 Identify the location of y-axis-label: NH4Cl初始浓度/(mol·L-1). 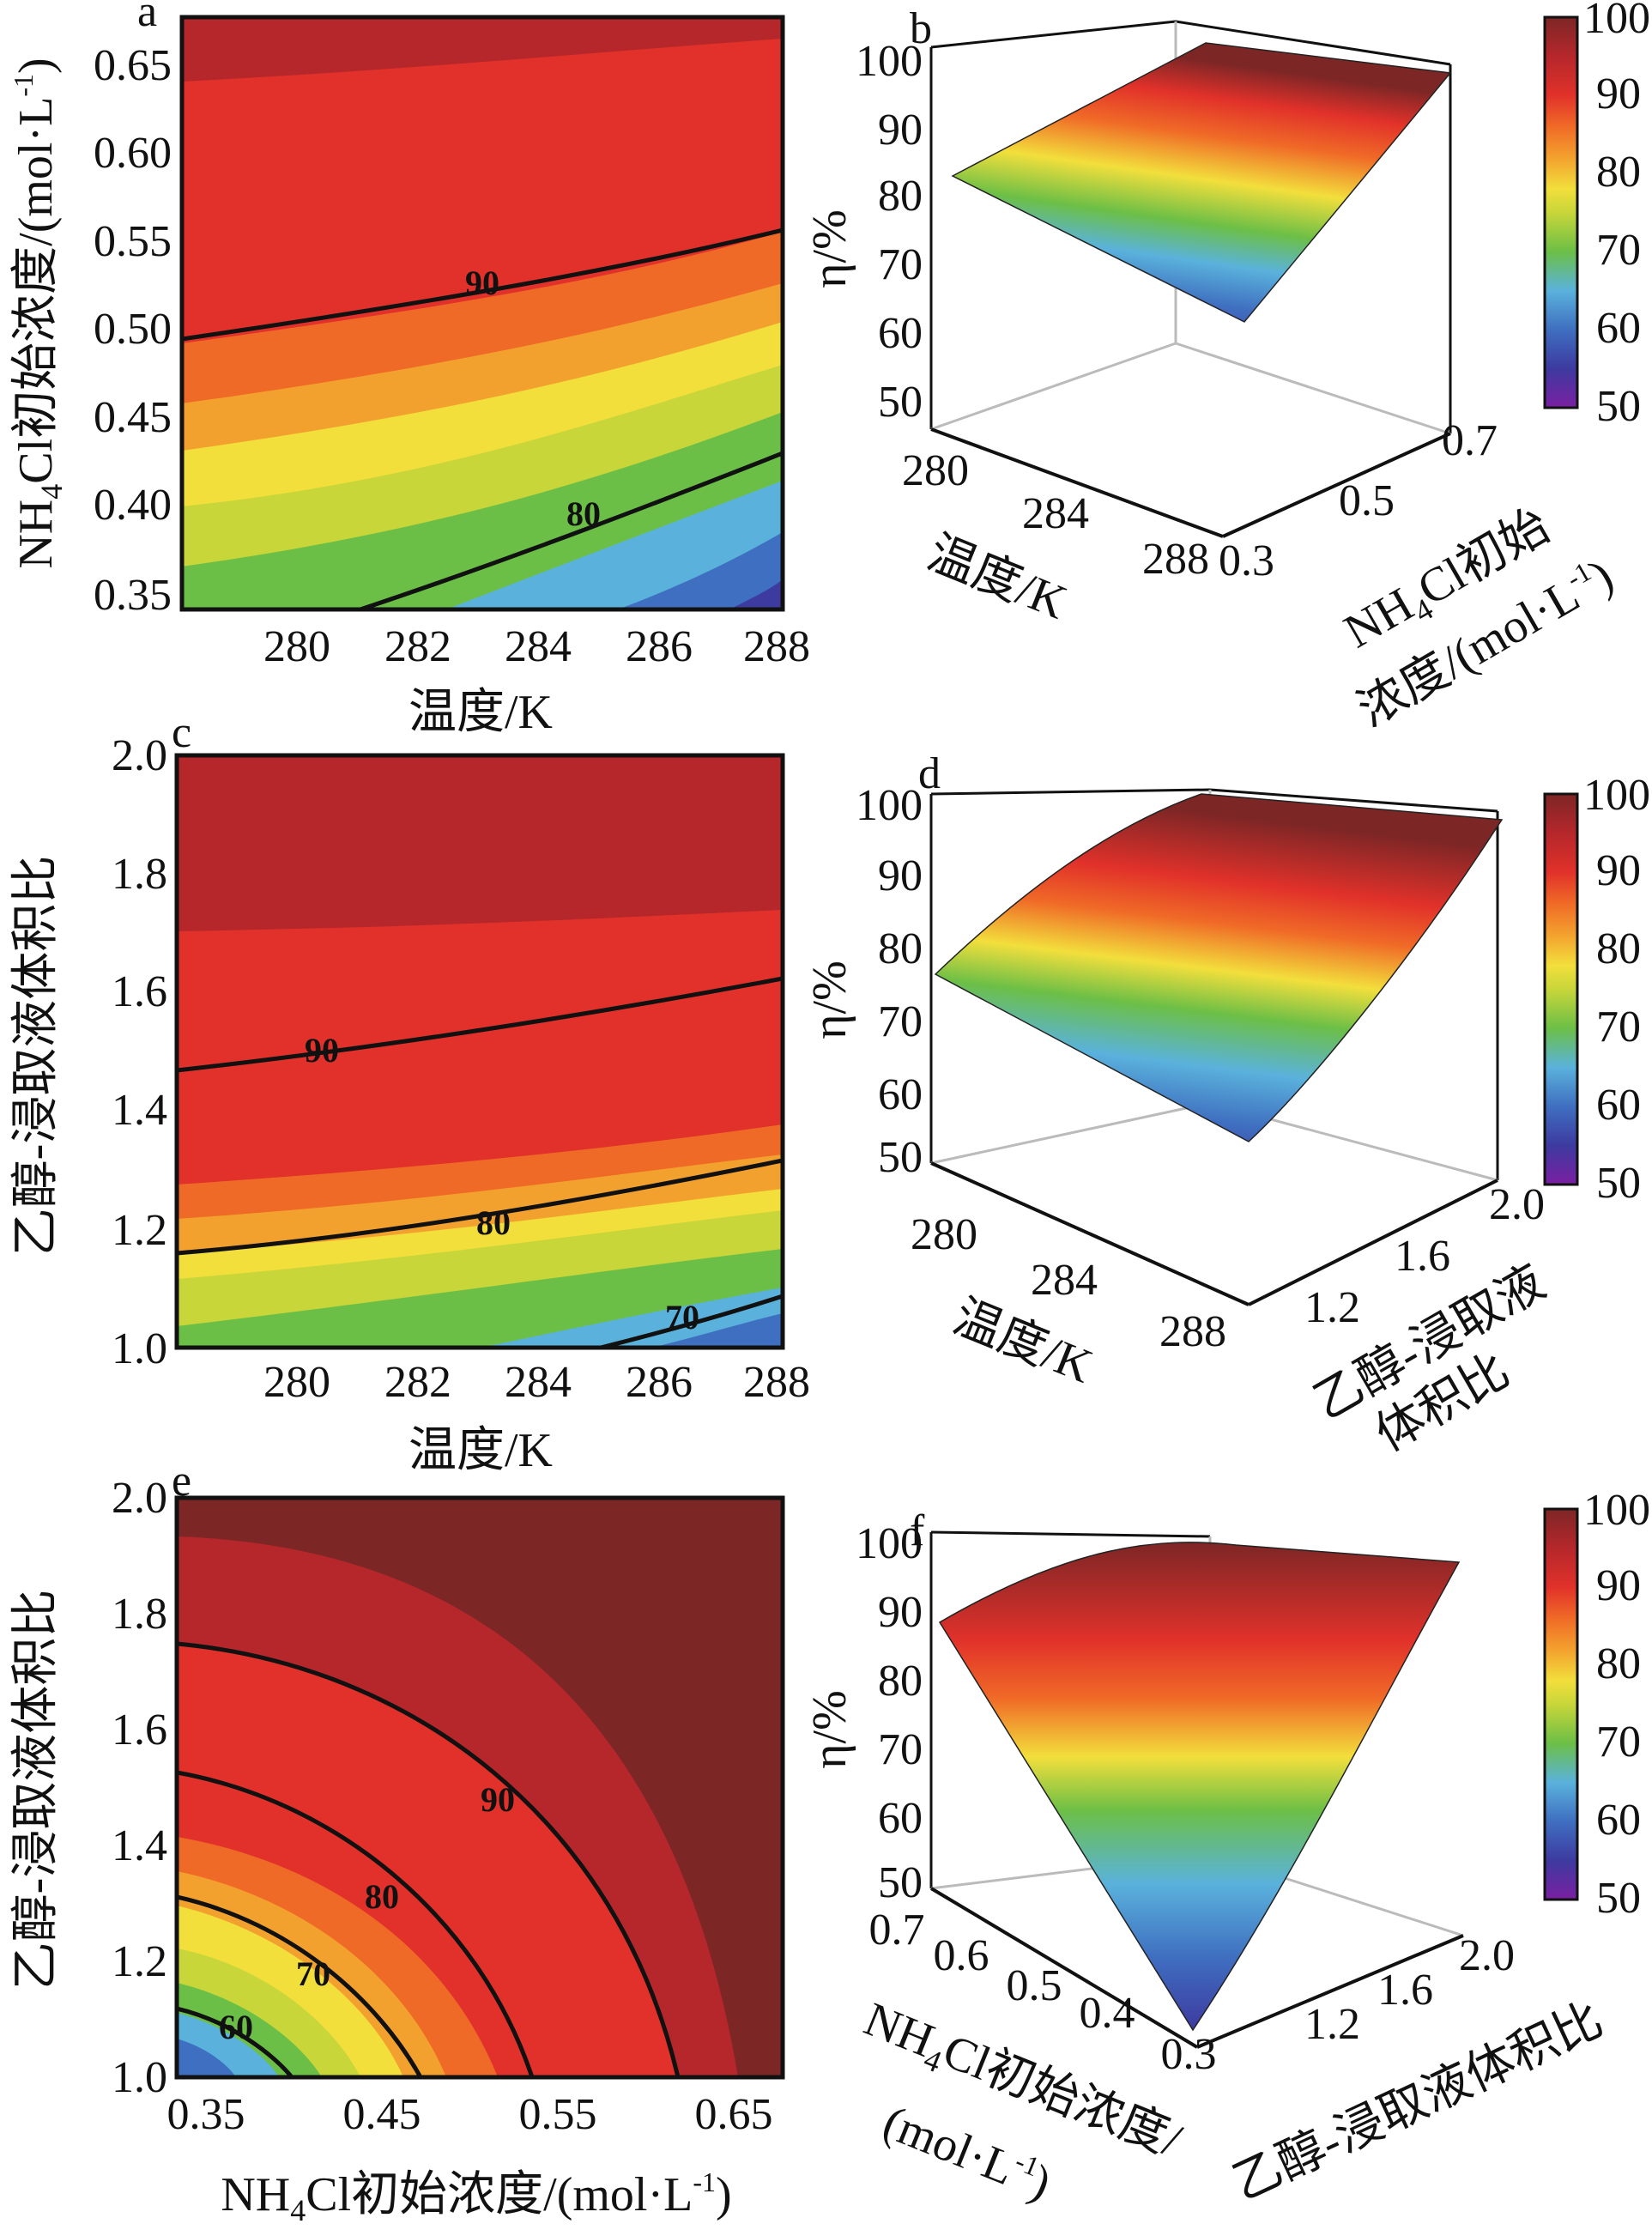
(38, 313).